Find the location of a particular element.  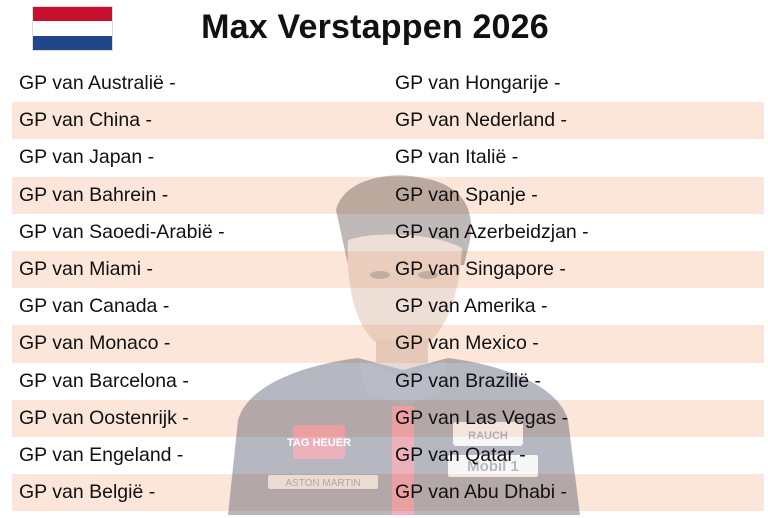

race-cell: GP van Oostenrijk - is located at coordinates (104, 417).